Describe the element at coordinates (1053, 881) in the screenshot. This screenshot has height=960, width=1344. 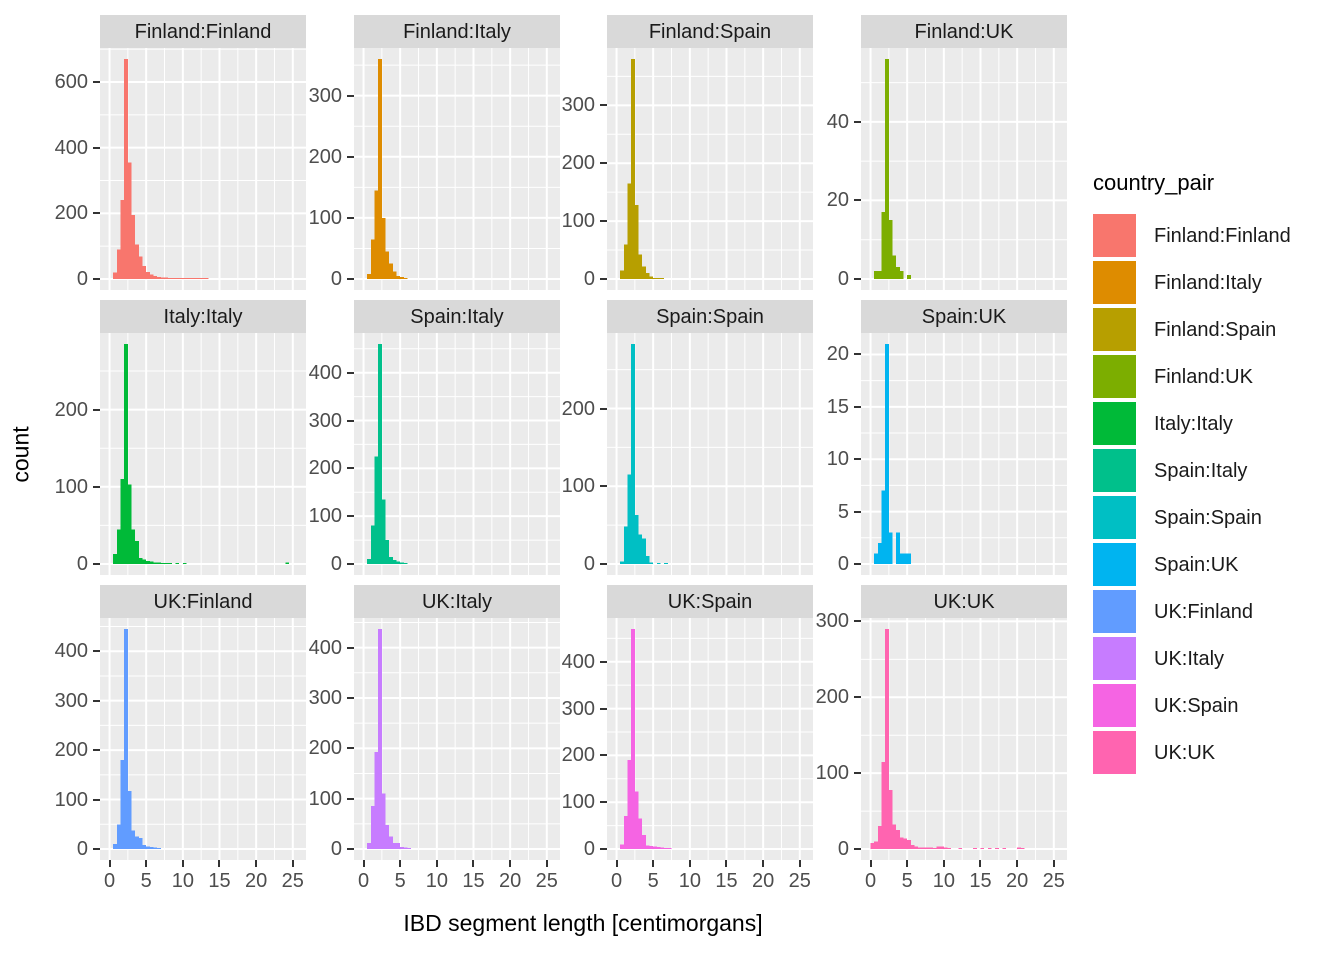
I see `x-tick-label: 25` at that location.